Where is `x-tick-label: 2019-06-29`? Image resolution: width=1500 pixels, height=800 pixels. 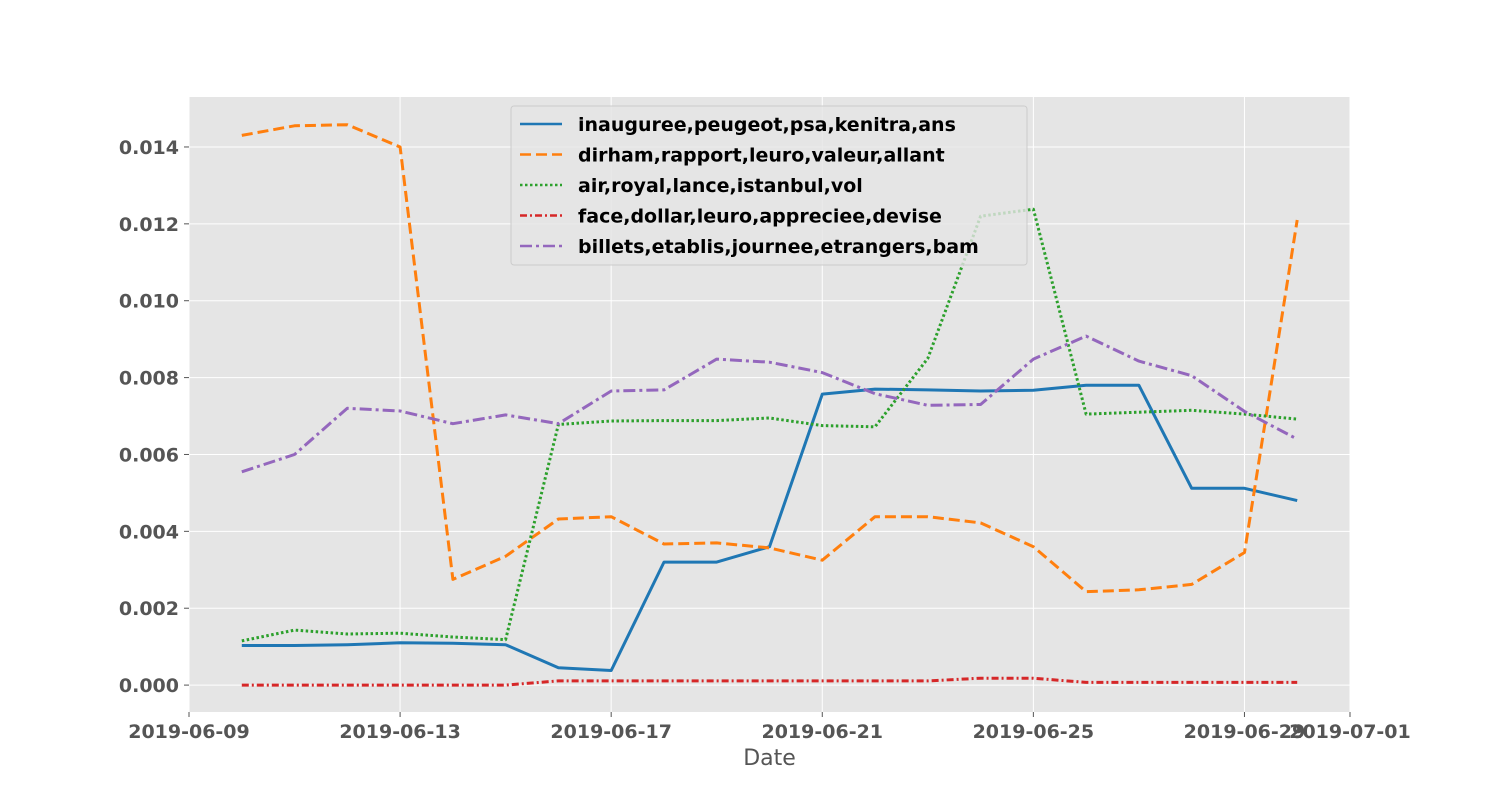 x-tick-label: 2019-06-29 is located at coordinates (1245, 732).